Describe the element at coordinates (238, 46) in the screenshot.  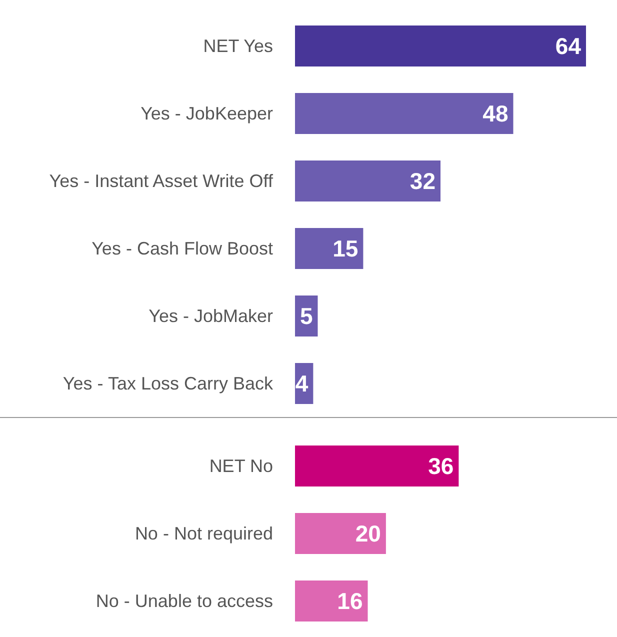
I see `y-tick-label: NET Yes` at that location.